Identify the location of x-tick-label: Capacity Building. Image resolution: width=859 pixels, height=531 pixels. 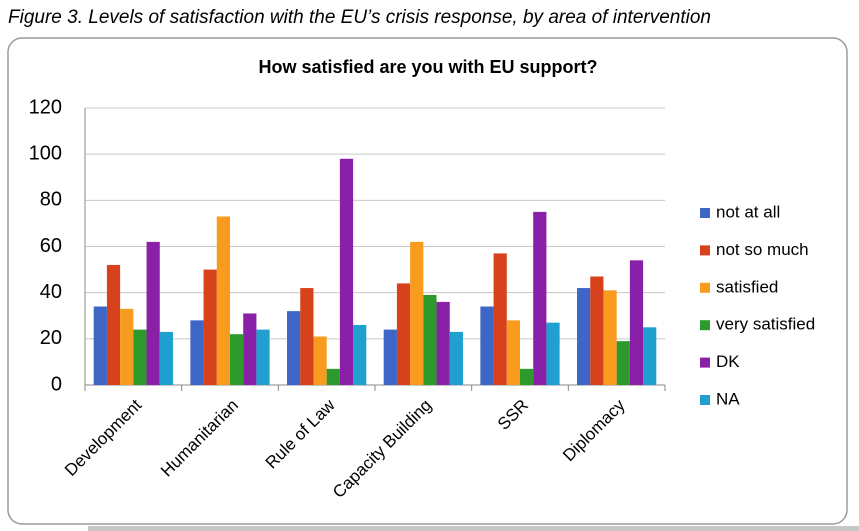
(382, 449).